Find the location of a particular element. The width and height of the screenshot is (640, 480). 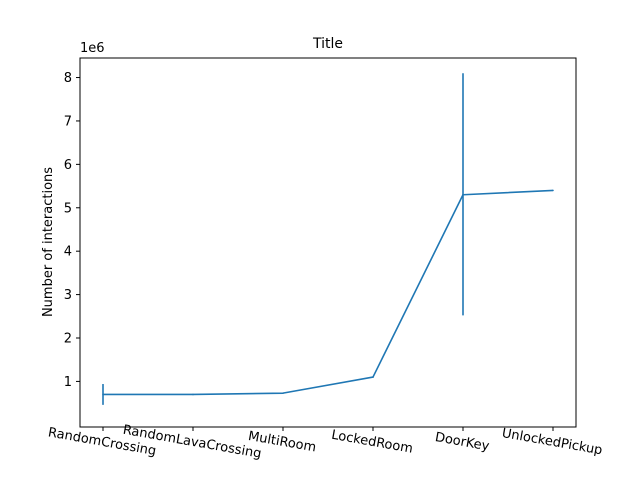

y-tick-label: 7 is located at coordinates (68, 121).